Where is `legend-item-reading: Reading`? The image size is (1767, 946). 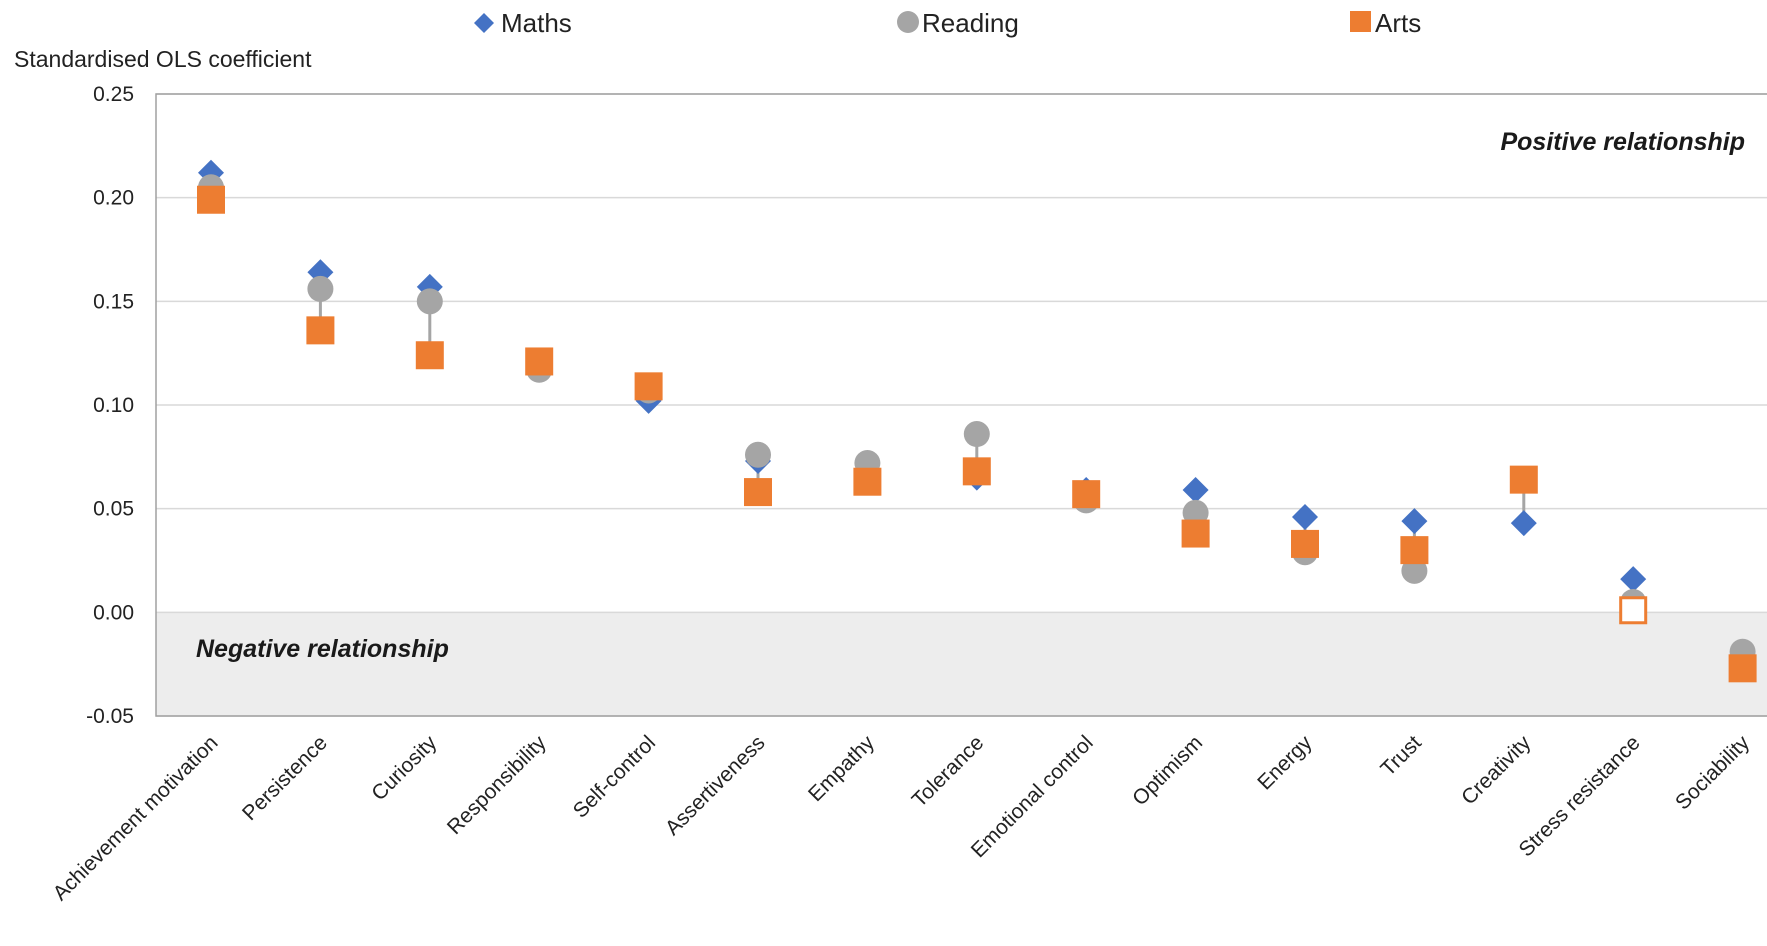
legend-item-reading: Reading is located at coordinates (958, 23).